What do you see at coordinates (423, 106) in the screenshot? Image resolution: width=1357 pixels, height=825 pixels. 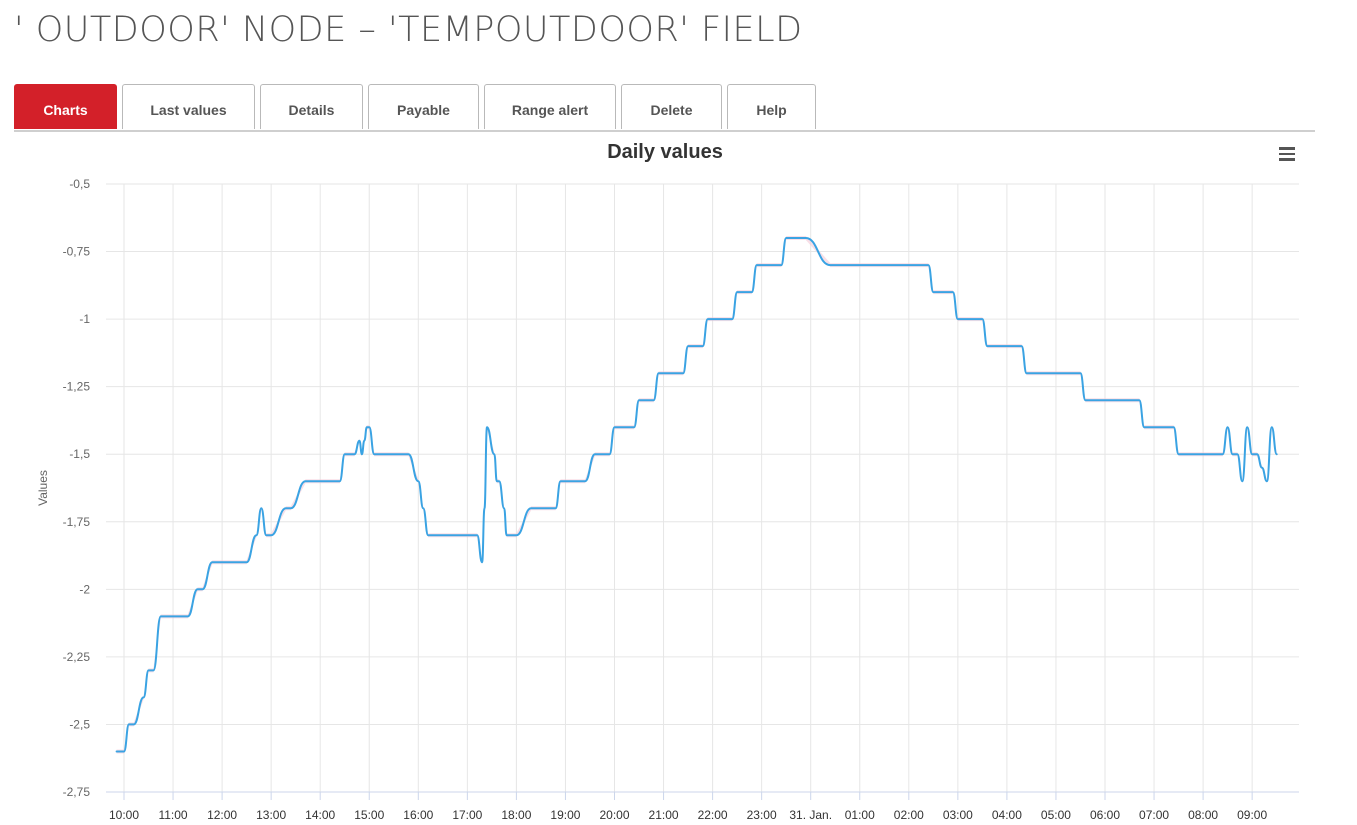 I see `tab-payable: Payable` at bounding box center [423, 106].